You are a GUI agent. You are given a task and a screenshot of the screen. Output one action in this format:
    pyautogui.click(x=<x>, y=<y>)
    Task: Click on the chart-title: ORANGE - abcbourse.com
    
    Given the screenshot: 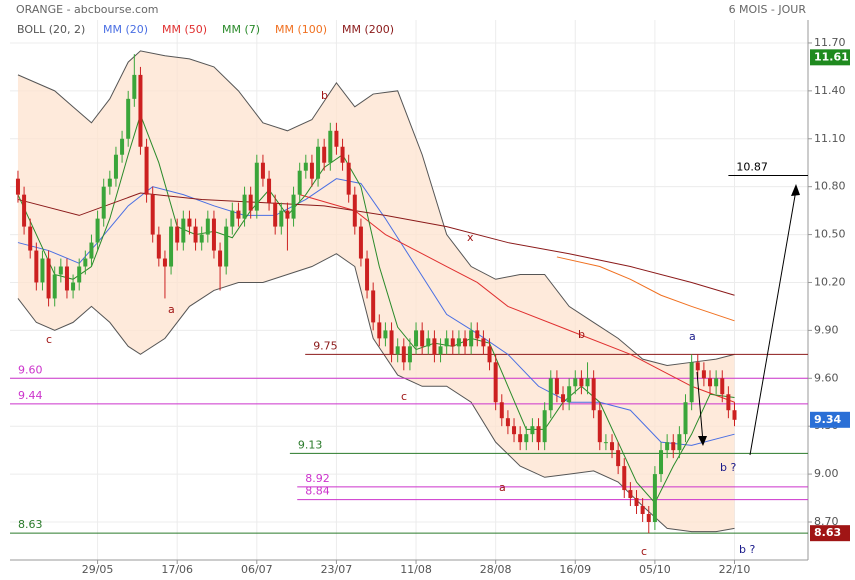 What is the action you would take?
    pyautogui.click(x=87, y=9)
    